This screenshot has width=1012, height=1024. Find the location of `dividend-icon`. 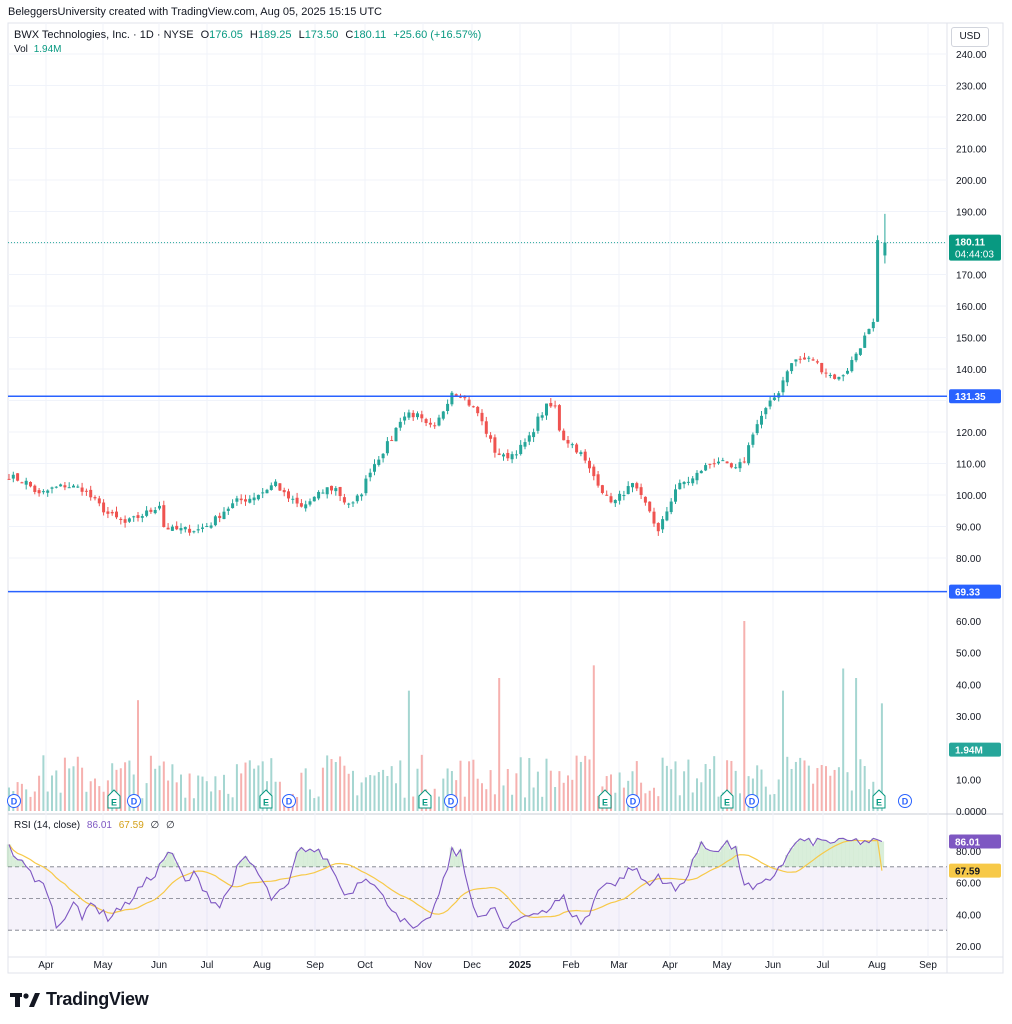

dividend-icon is located at coordinates (134, 801).